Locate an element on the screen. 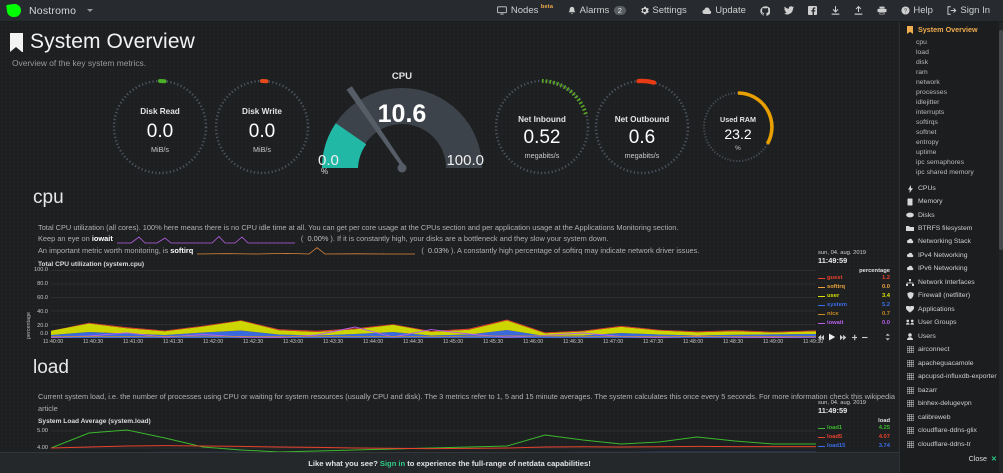 This screenshot has height=473, width=1003. legend-swatch-user is located at coordinates (821, 296).